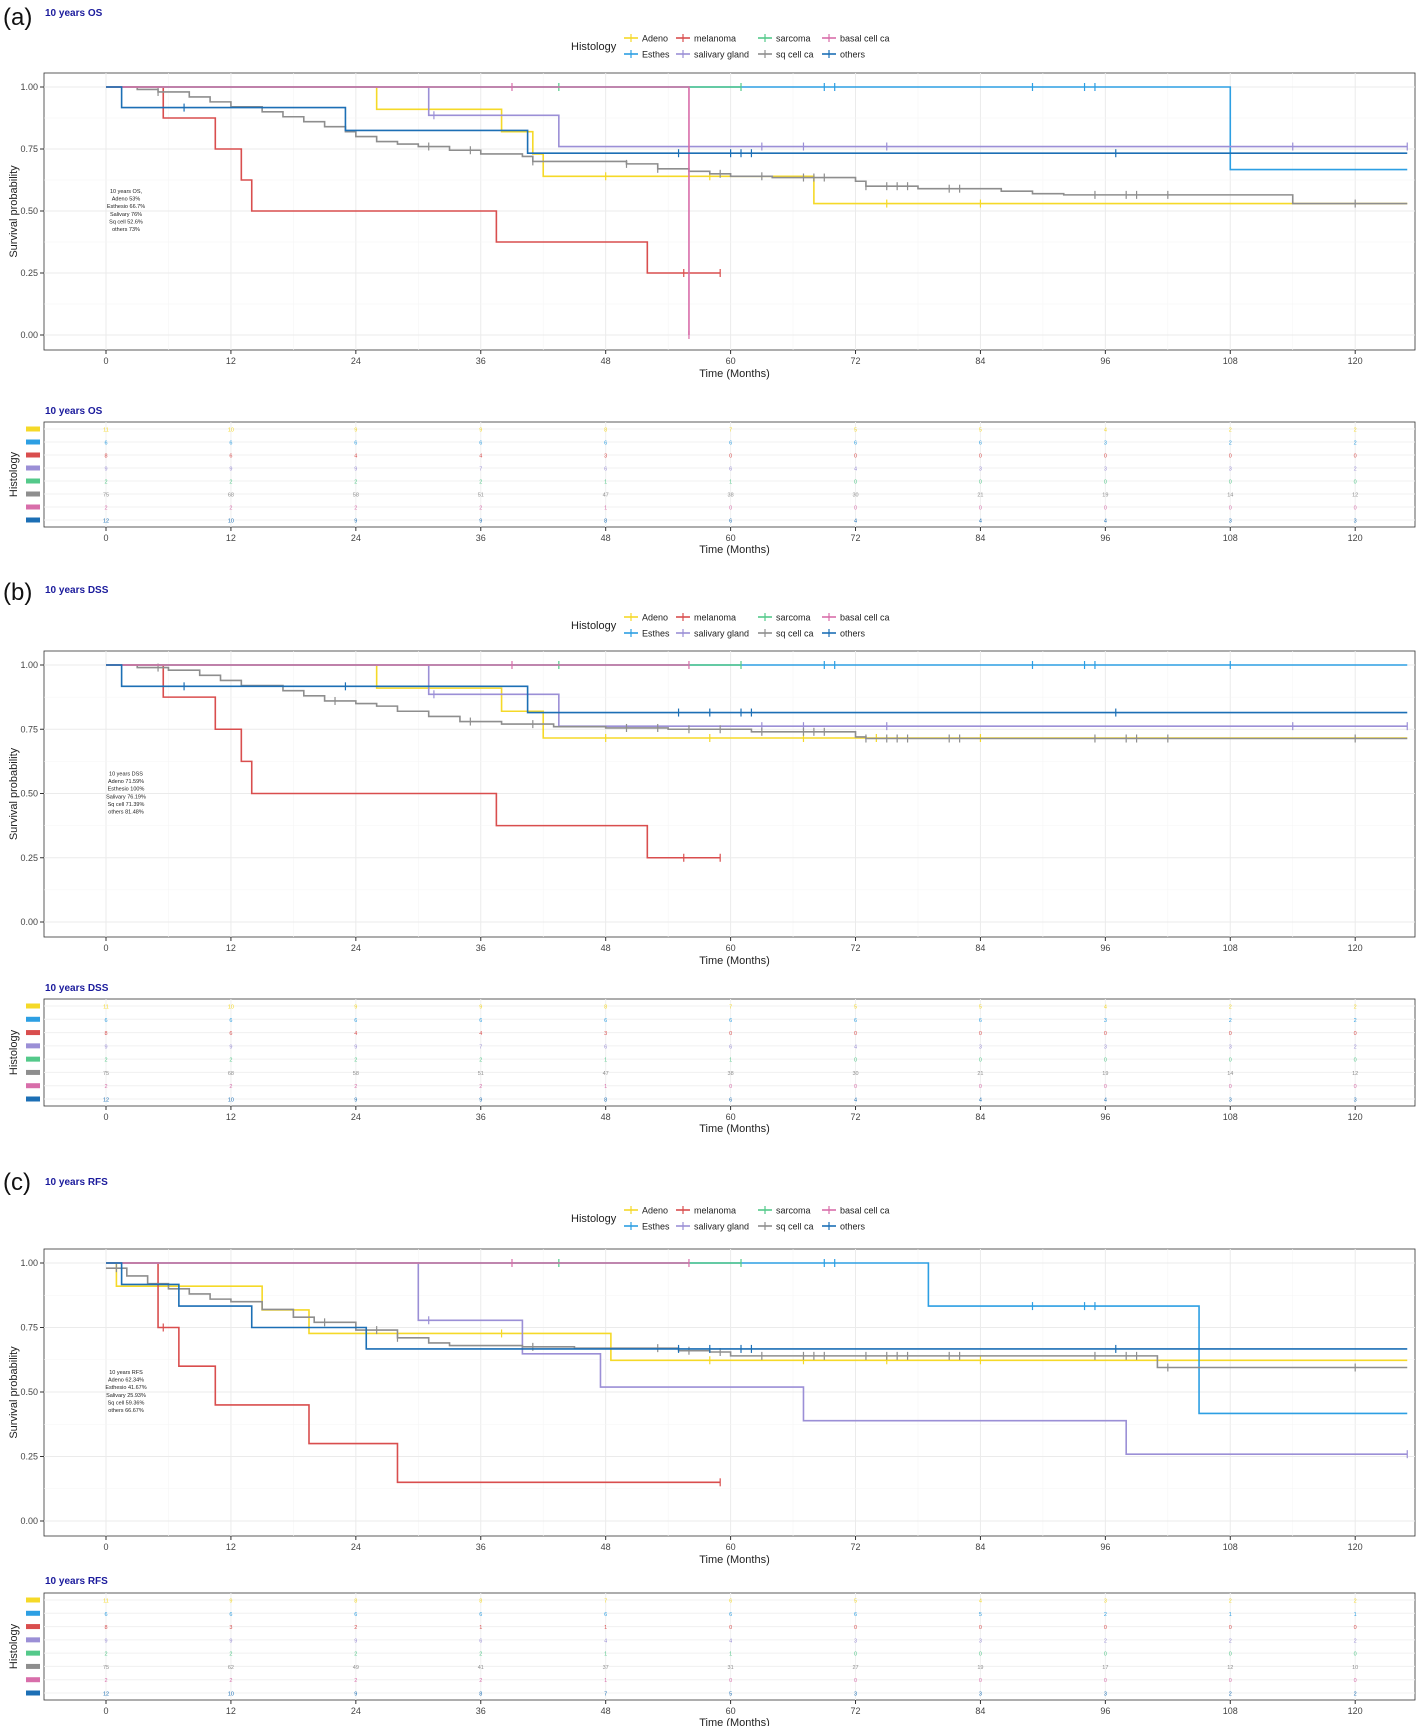 The width and height of the screenshot is (1417, 1726). I want to click on table-x-tick-label: 84, so click(980, 1117).